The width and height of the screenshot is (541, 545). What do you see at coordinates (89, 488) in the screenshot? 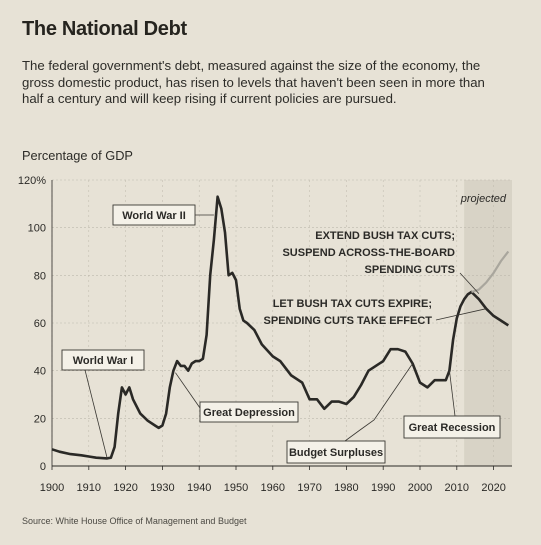
I see `x-tick-label: 1910` at bounding box center [89, 488].